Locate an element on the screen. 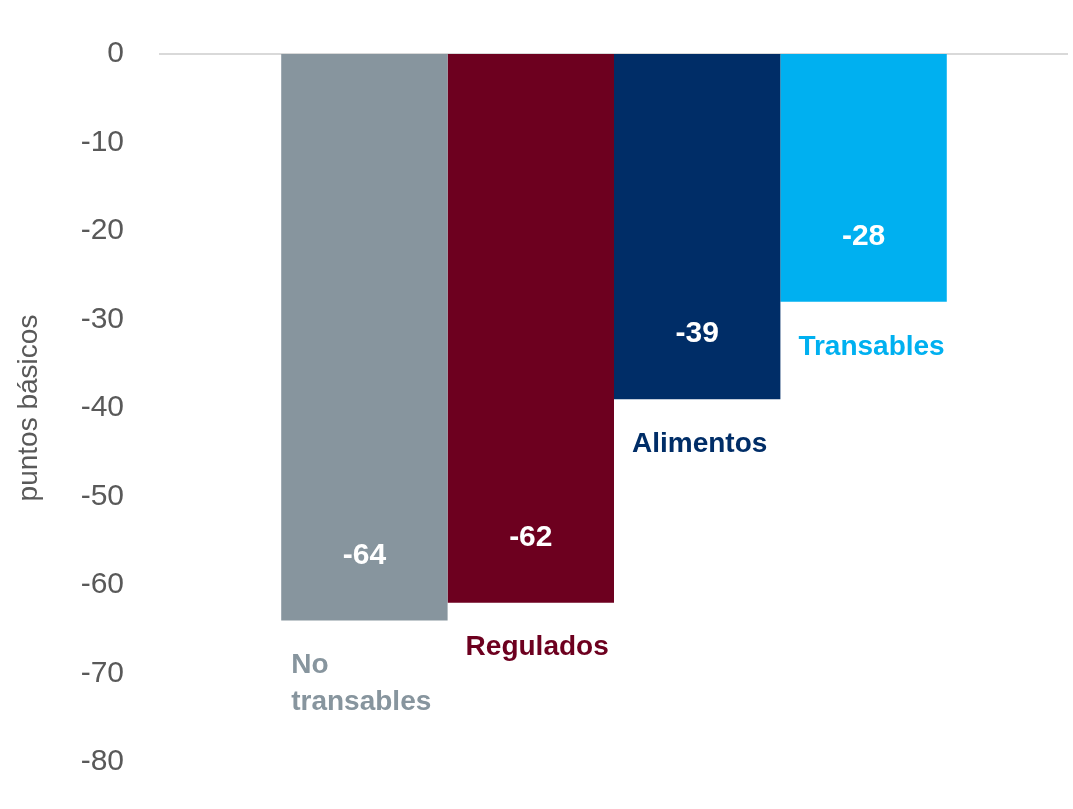 This screenshot has width=1073, height=809. y-tick-label: -60 is located at coordinates (102, 583).